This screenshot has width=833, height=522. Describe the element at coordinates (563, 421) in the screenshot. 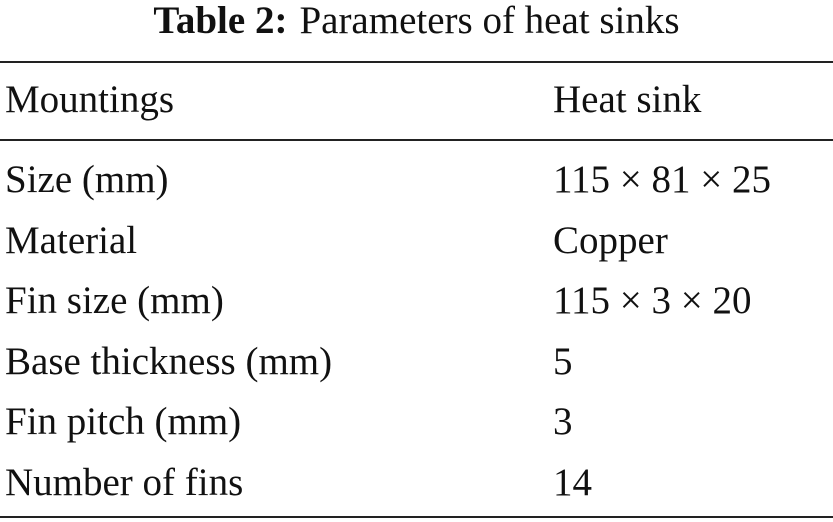

I see `row-value: 3` at that location.